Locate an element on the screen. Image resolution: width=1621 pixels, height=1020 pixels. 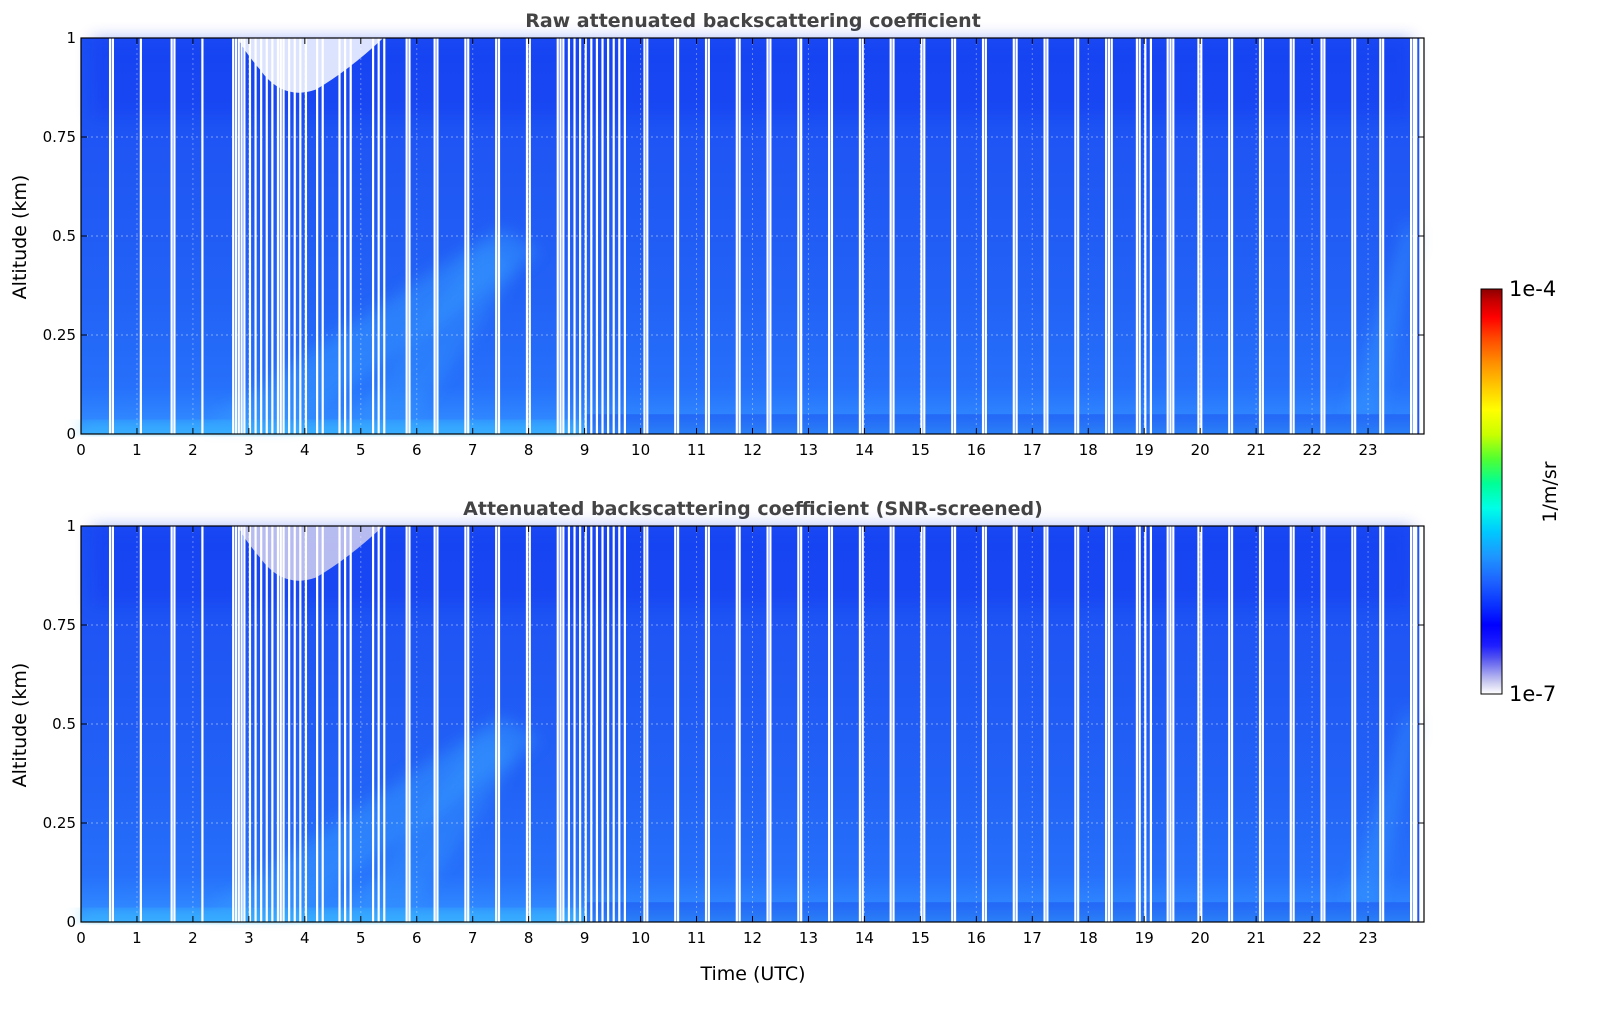
x-tick-label: 7 is located at coordinates (473, 938).